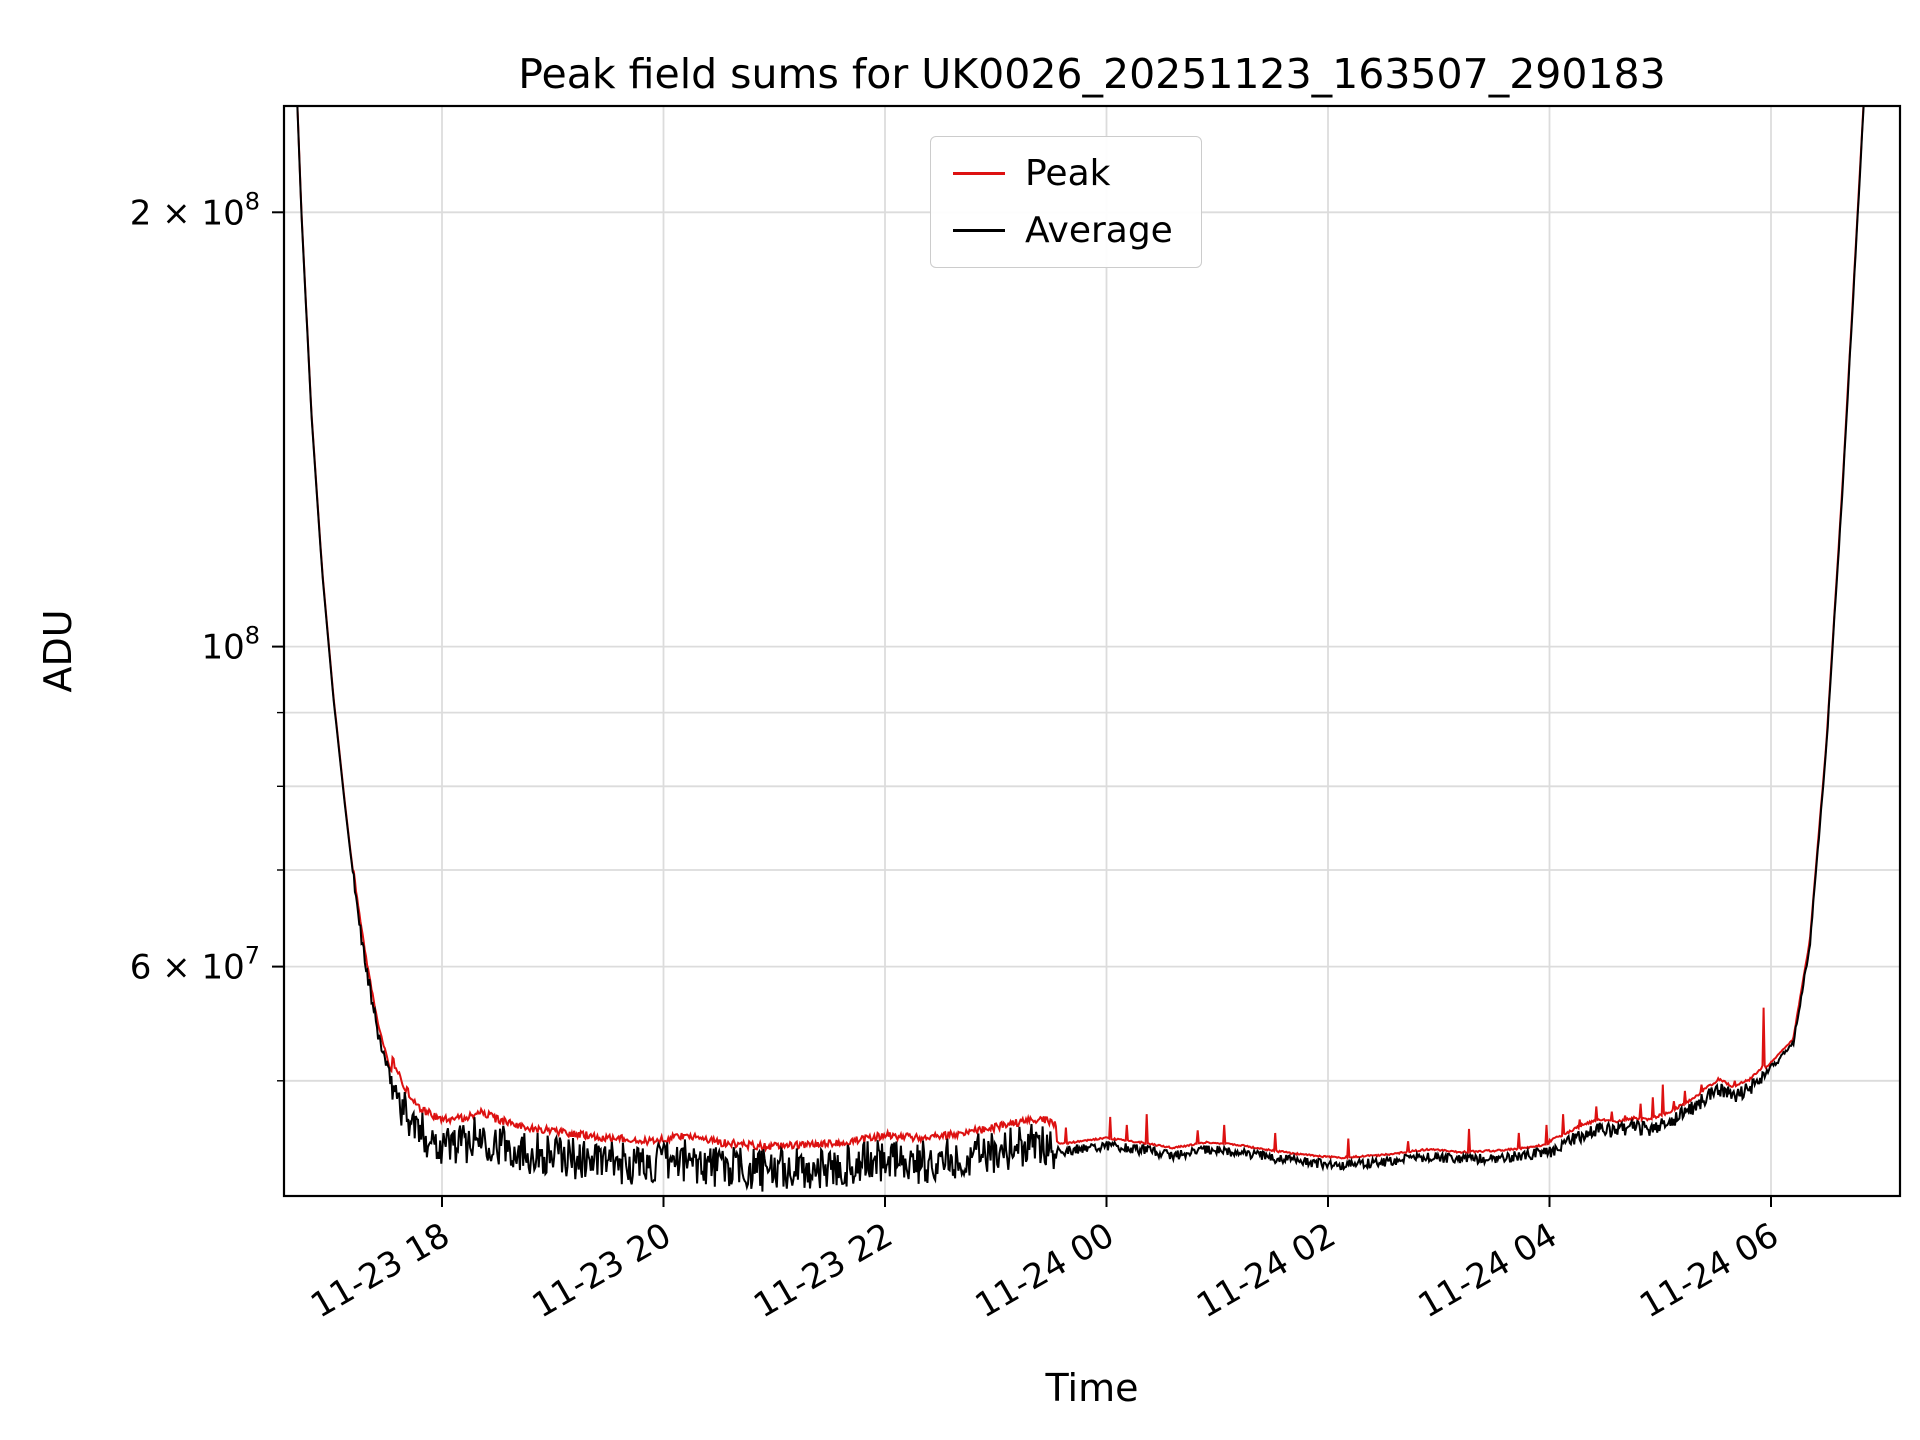  Describe the element at coordinates (1709, 1270) in the screenshot. I see `x-tick-label: 11-24 06` at that location.